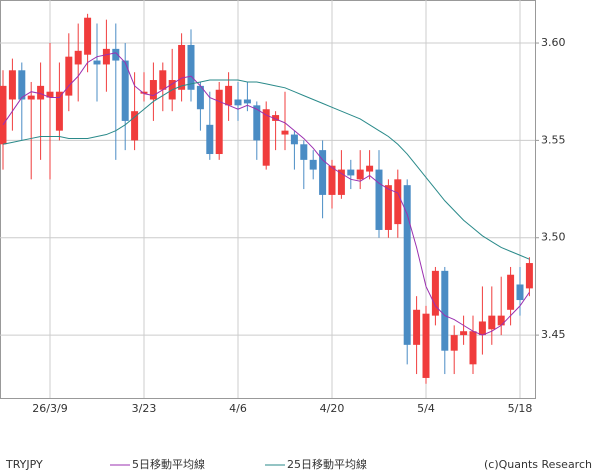 The image size is (600, 475). What do you see at coordinates (332, 408) in the screenshot?
I see `x-tick-label: 4/20` at bounding box center [332, 408].